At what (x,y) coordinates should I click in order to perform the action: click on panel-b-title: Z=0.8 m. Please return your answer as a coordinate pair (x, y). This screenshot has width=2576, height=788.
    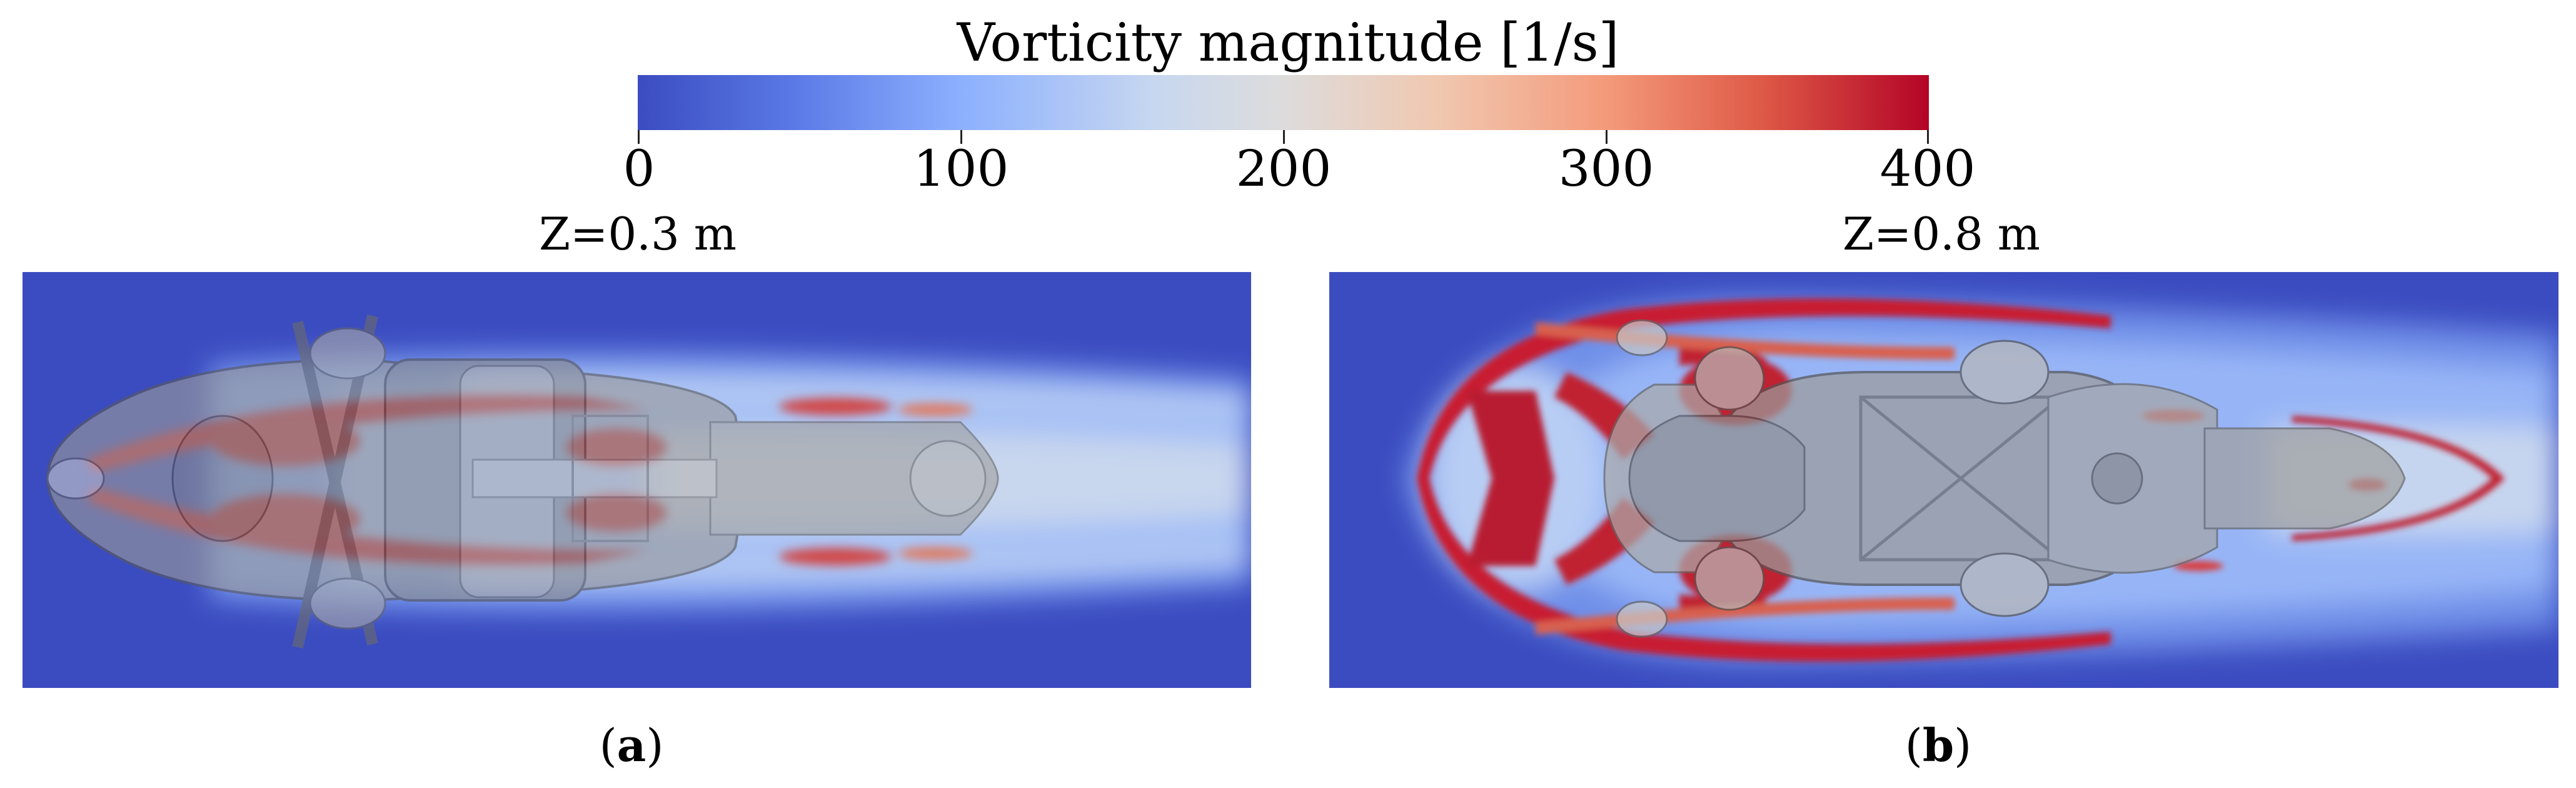
    Looking at the image, I should click on (1942, 234).